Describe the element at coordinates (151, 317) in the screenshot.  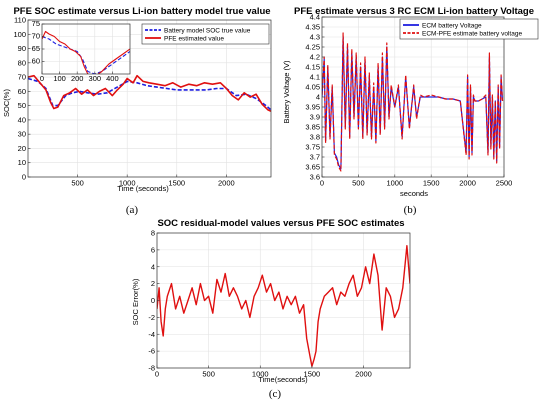
I see `chart-c-ytick-label: -2` at that location.